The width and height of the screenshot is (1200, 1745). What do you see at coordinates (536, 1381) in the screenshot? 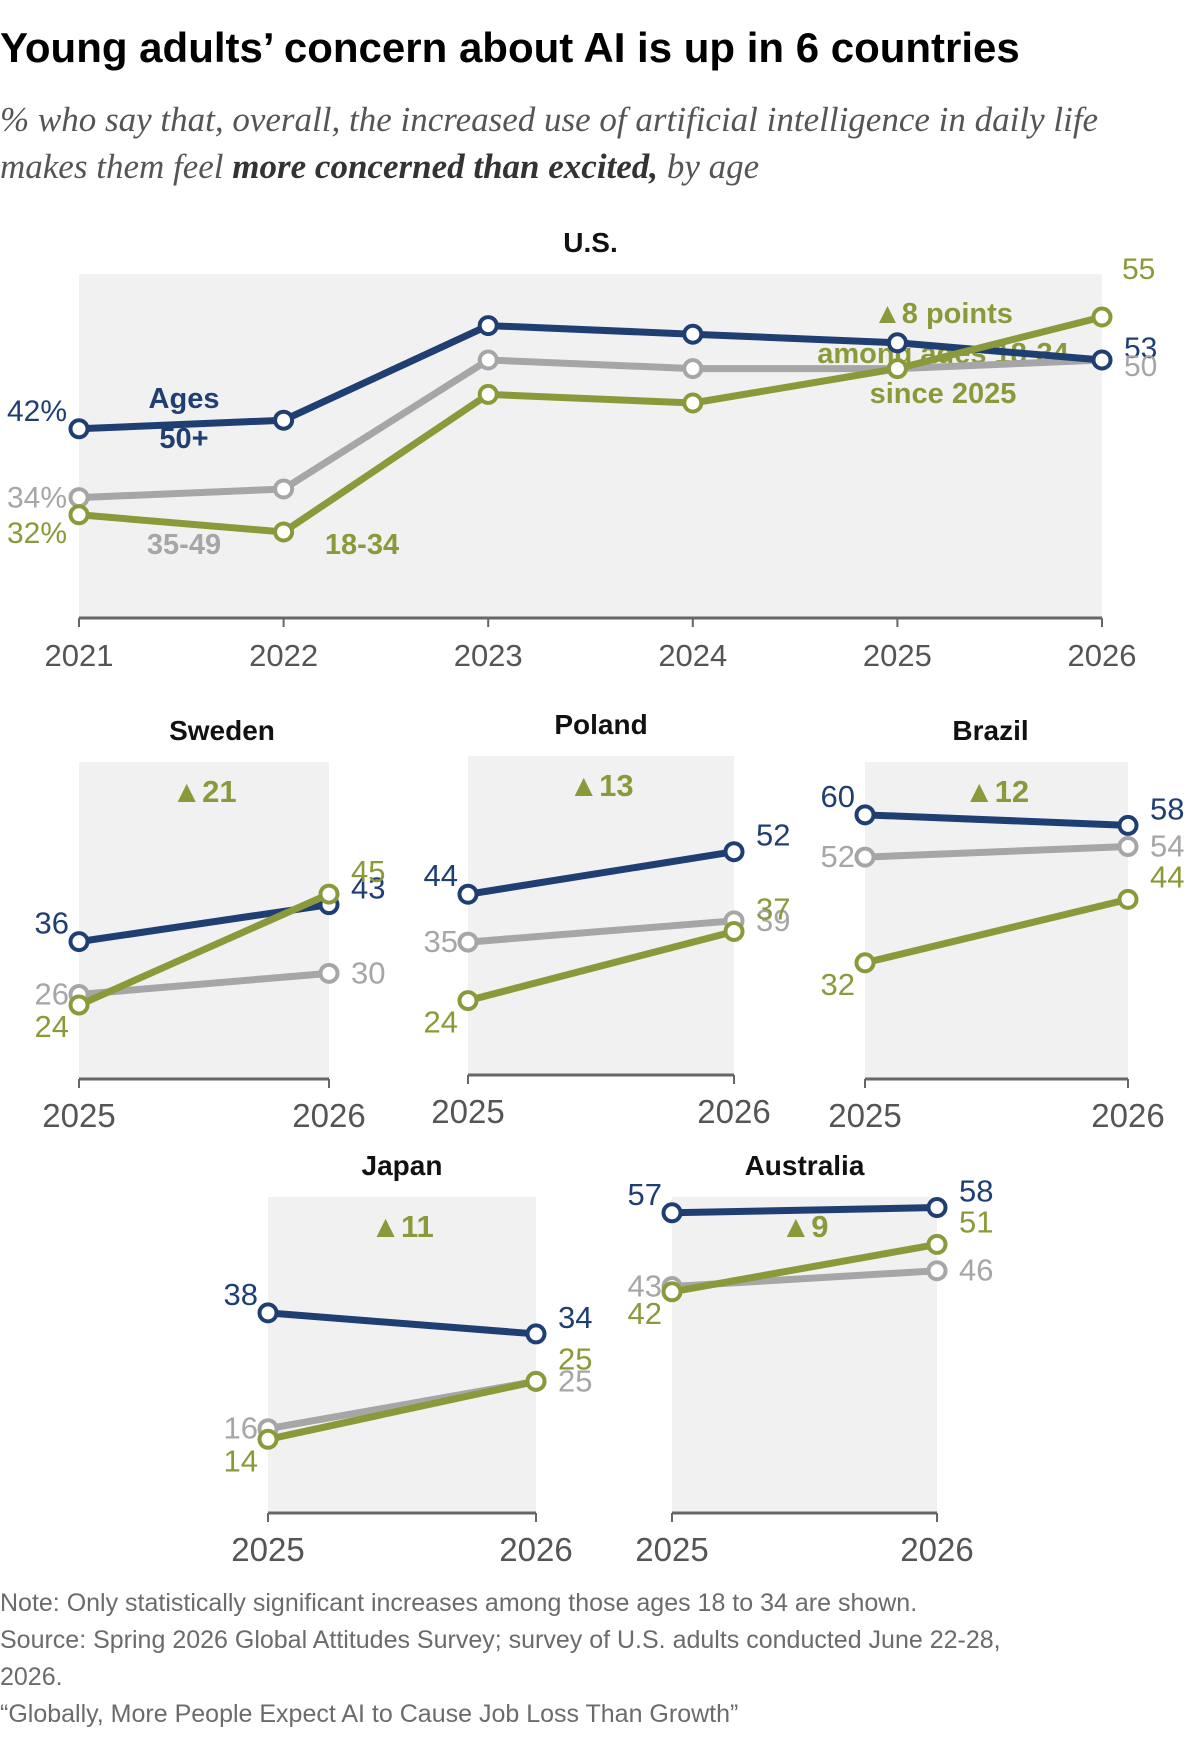
I see `japan-series-18-34-point` at bounding box center [536, 1381].